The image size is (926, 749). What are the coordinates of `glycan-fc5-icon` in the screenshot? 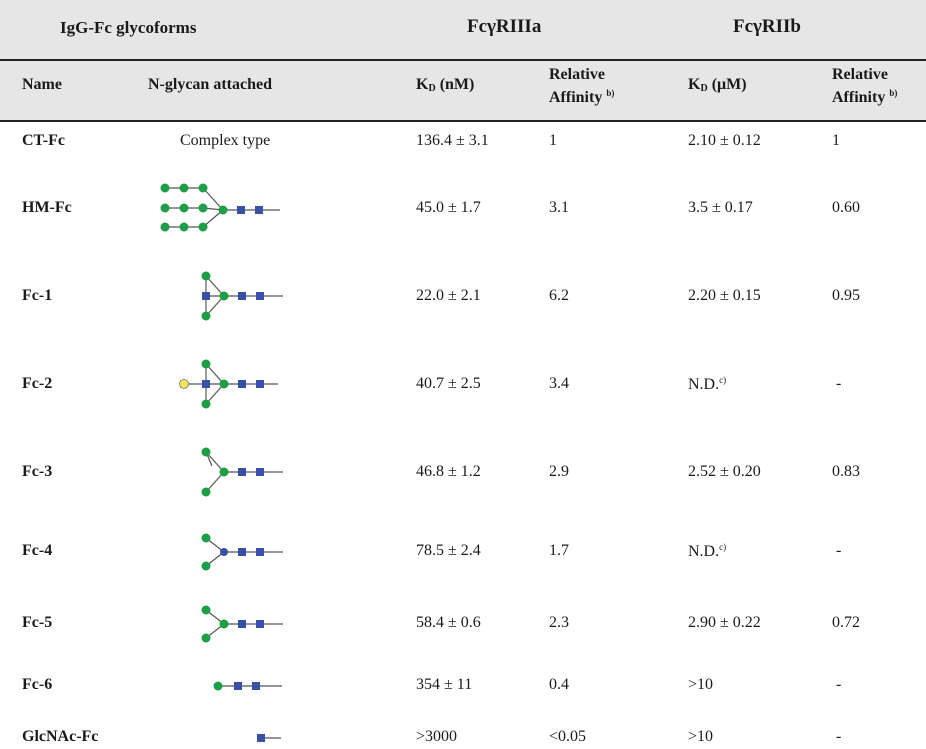 It's located at (242, 624).